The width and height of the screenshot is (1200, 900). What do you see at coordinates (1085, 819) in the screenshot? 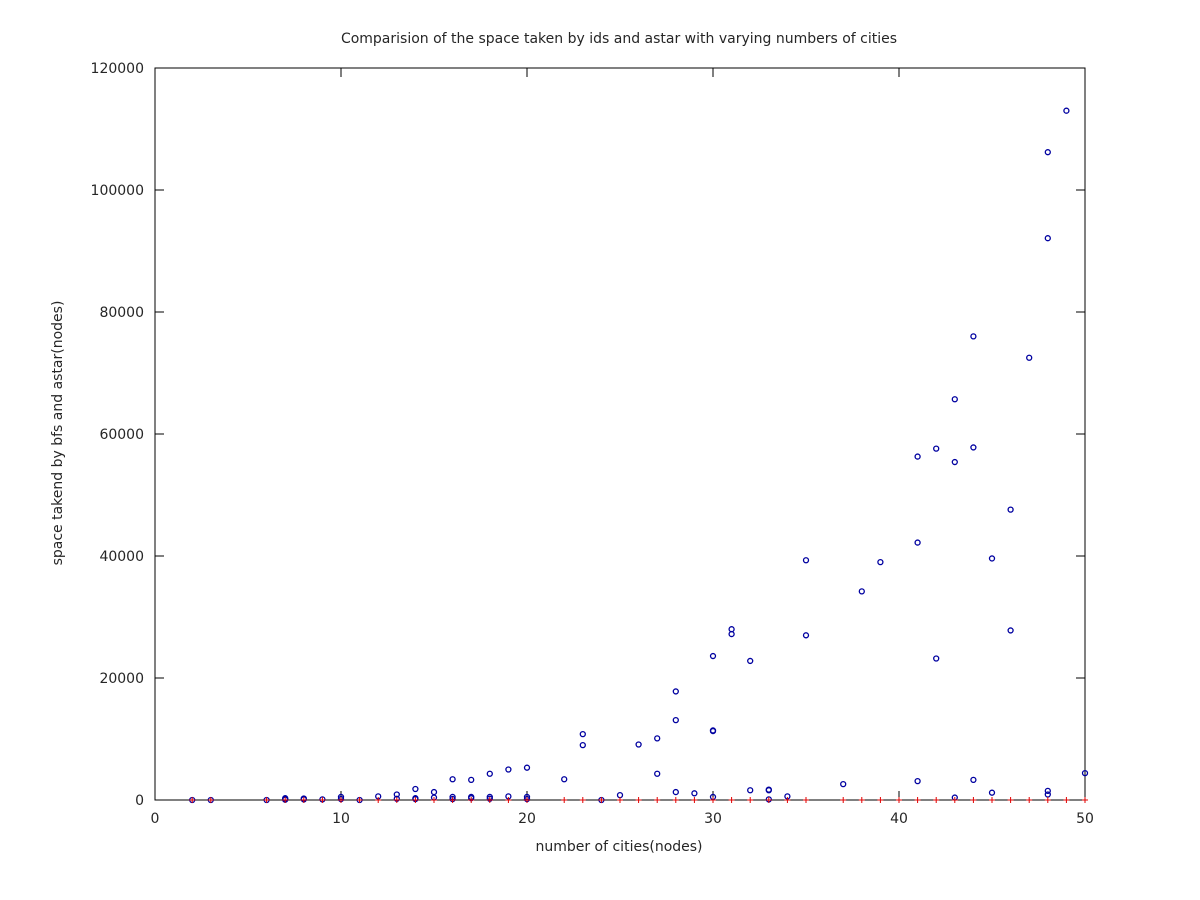
I see `x-tick-label: 50` at bounding box center [1085, 819].